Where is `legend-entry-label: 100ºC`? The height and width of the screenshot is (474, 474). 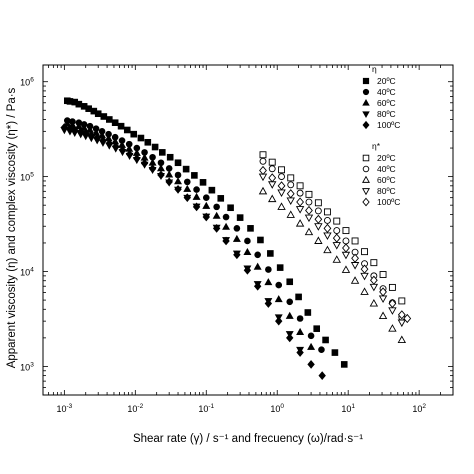
legend-entry-label: 100ºC is located at coordinates (388, 202).